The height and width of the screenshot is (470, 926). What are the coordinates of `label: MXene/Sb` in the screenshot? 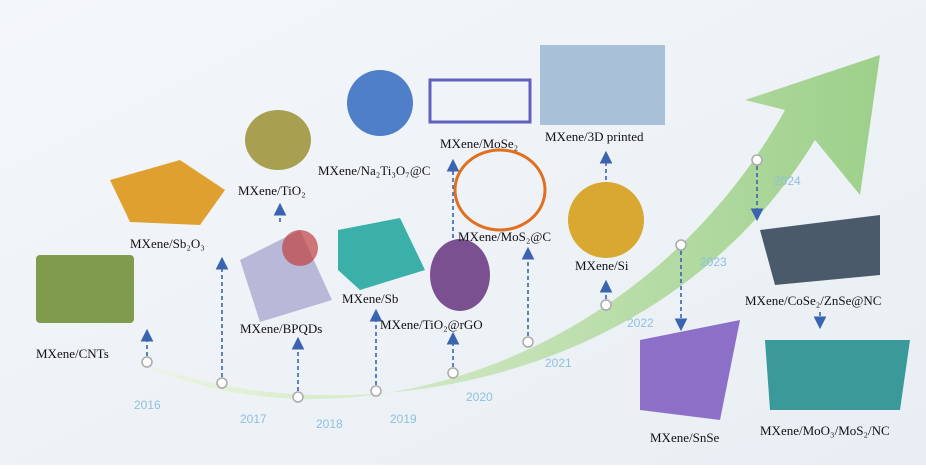 It's located at (370, 298).